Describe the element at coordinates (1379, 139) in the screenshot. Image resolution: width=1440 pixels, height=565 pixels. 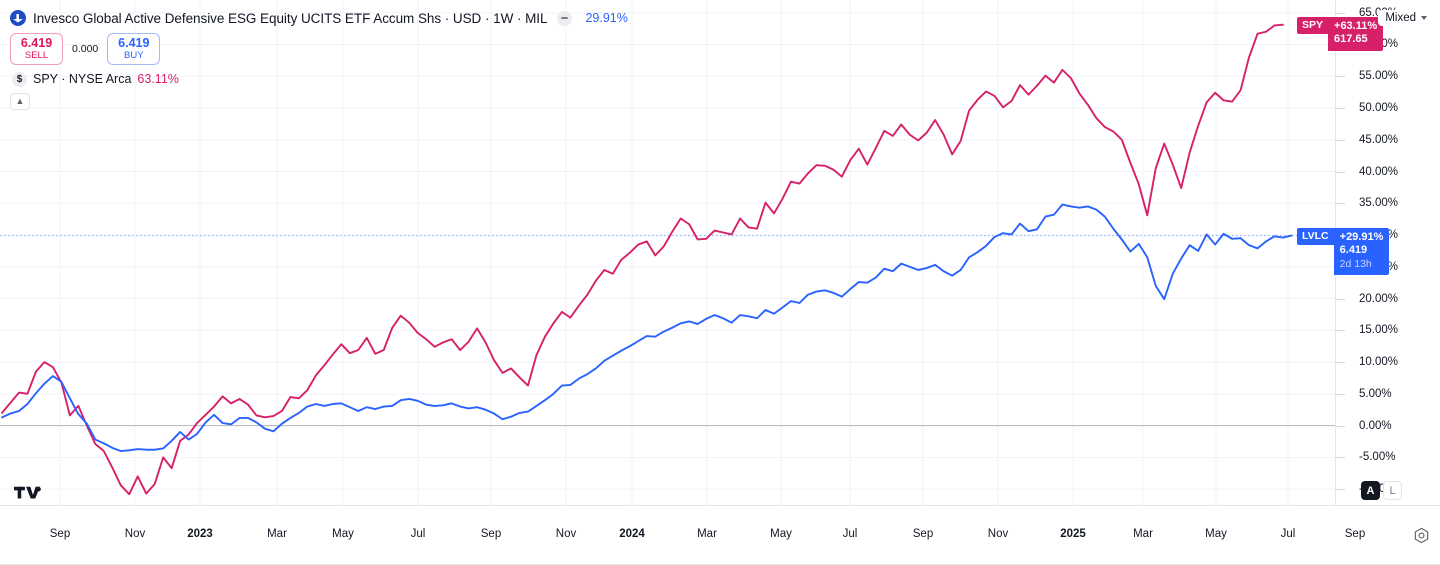
I see `price-tick-label: 45.00%` at that location.